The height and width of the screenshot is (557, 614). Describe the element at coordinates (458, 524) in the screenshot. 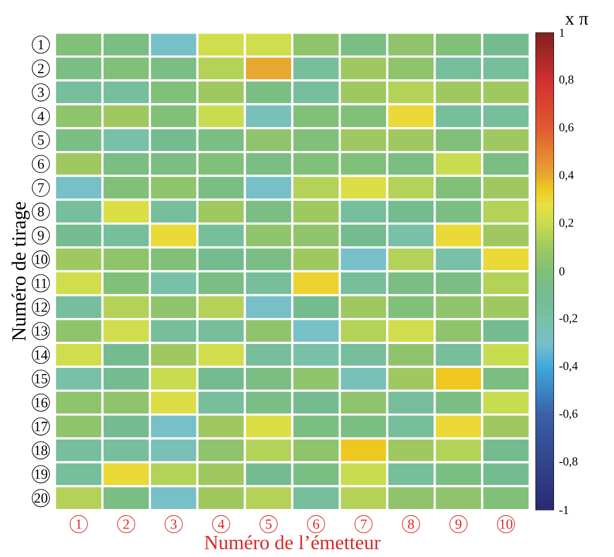

I see `x-tick-label: 9` at that location.